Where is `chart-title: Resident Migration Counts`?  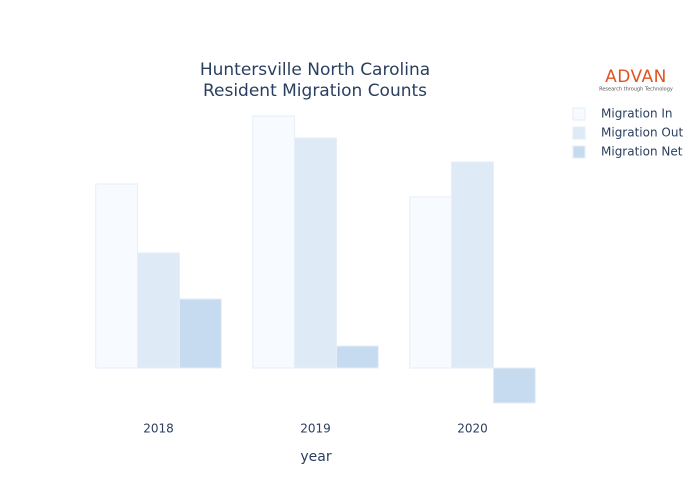
chart-title: Resident Migration Counts is located at coordinates (315, 91).